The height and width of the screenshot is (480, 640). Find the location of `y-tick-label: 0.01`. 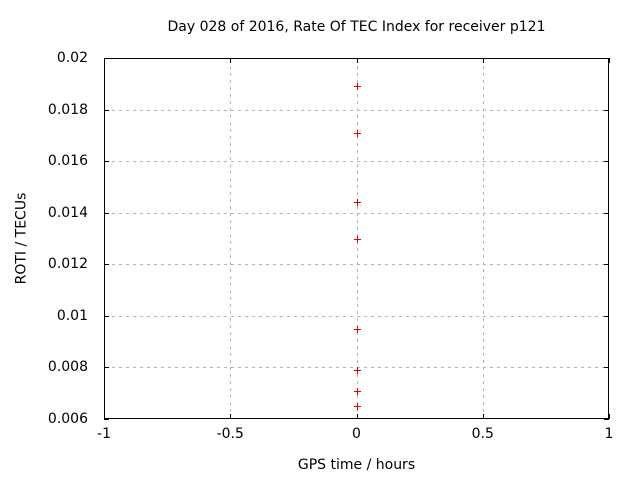

y-tick-label: 0.01 is located at coordinates (72, 315).